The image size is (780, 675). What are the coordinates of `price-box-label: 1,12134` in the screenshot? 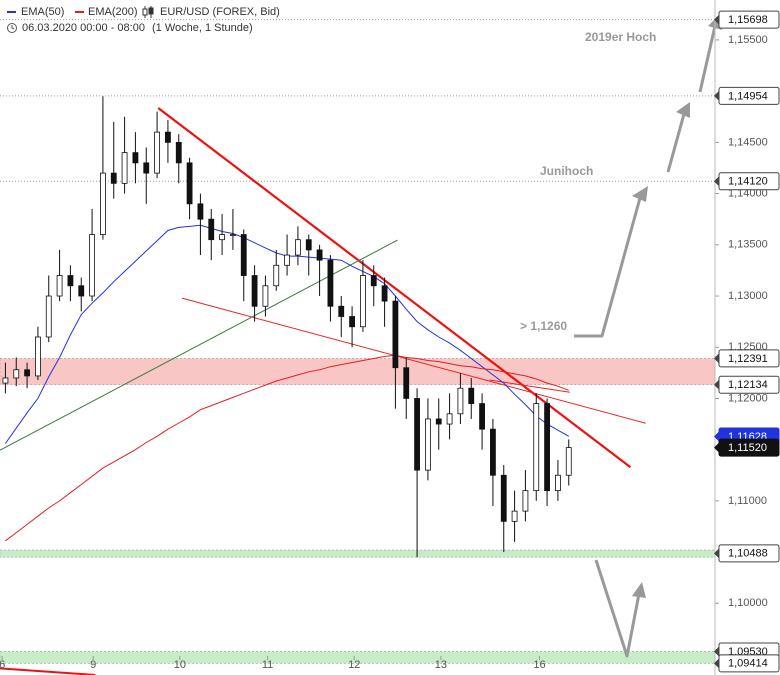 It's located at (748, 385).